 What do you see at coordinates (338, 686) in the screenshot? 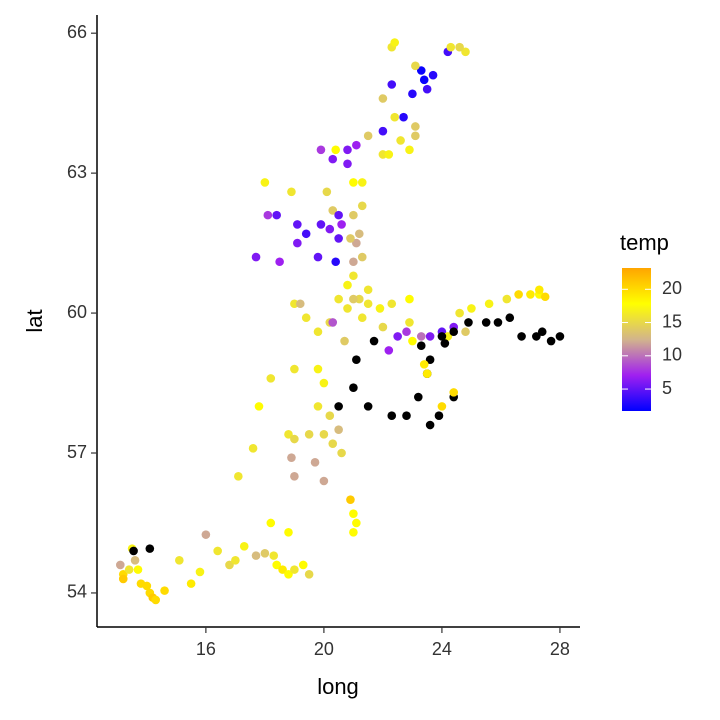
I see `x-axis-title: long` at bounding box center [338, 686].